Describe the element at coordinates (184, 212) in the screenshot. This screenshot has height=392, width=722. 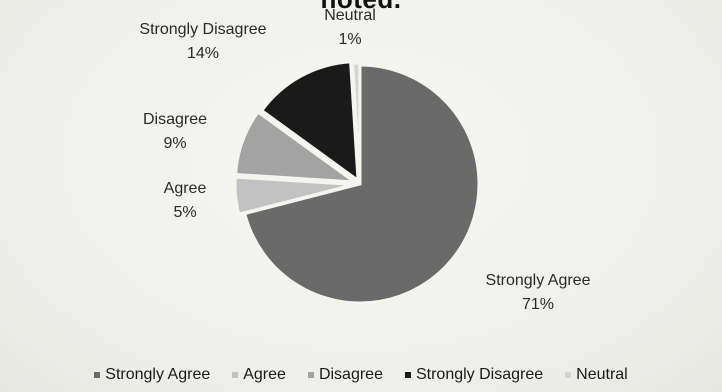
I see `slice-percent-label: 5%` at that location.